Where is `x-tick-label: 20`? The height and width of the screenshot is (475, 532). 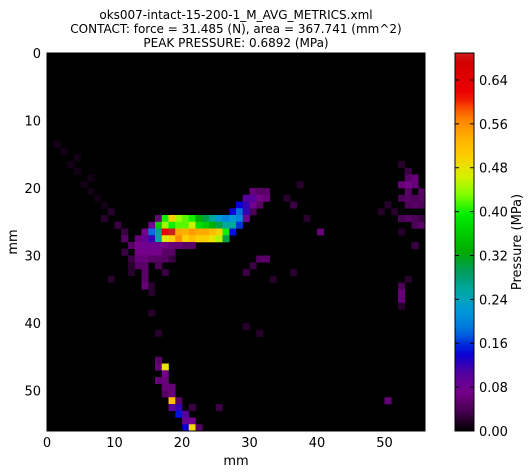 x-tick-label: 20 is located at coordinates (182, 443).